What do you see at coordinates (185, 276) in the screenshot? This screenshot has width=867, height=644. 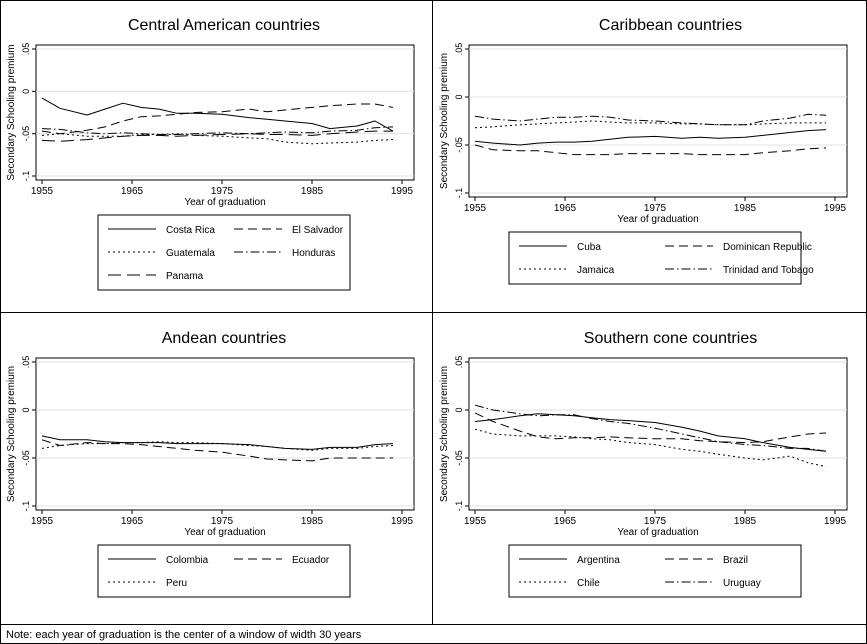 I see `legend-label-panama: Panama` at bounding box center [185, 276].